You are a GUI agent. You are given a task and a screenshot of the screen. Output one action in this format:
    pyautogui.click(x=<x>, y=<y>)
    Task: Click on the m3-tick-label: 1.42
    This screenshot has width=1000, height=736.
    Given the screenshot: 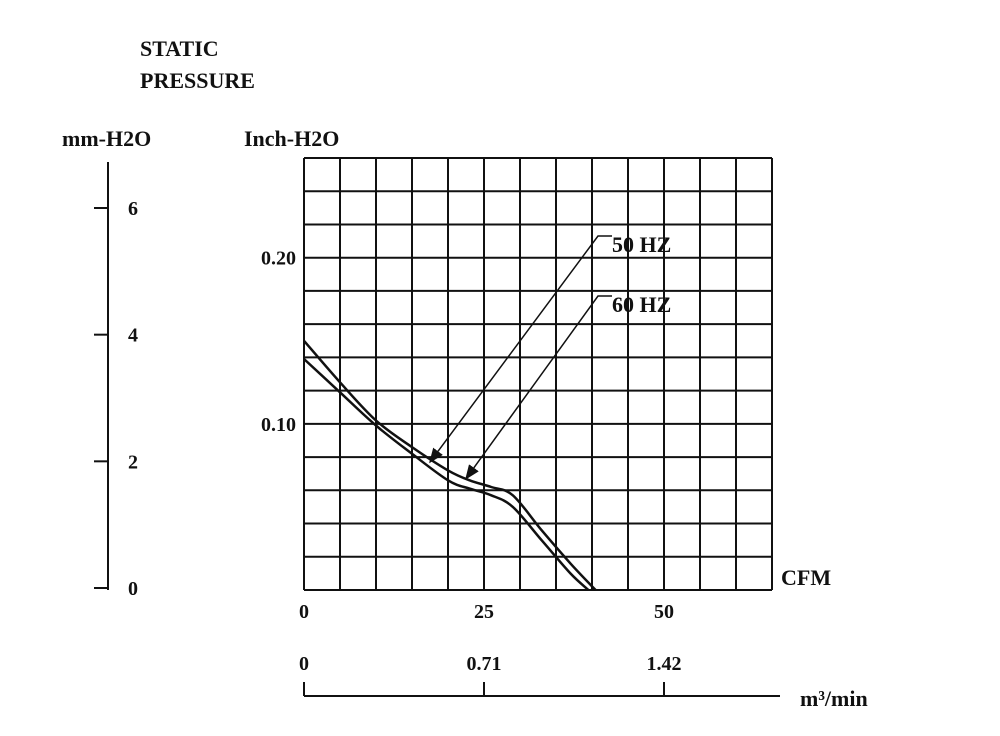 What is the action you would take?
    pyautogui.click(x=664, y=664)
    